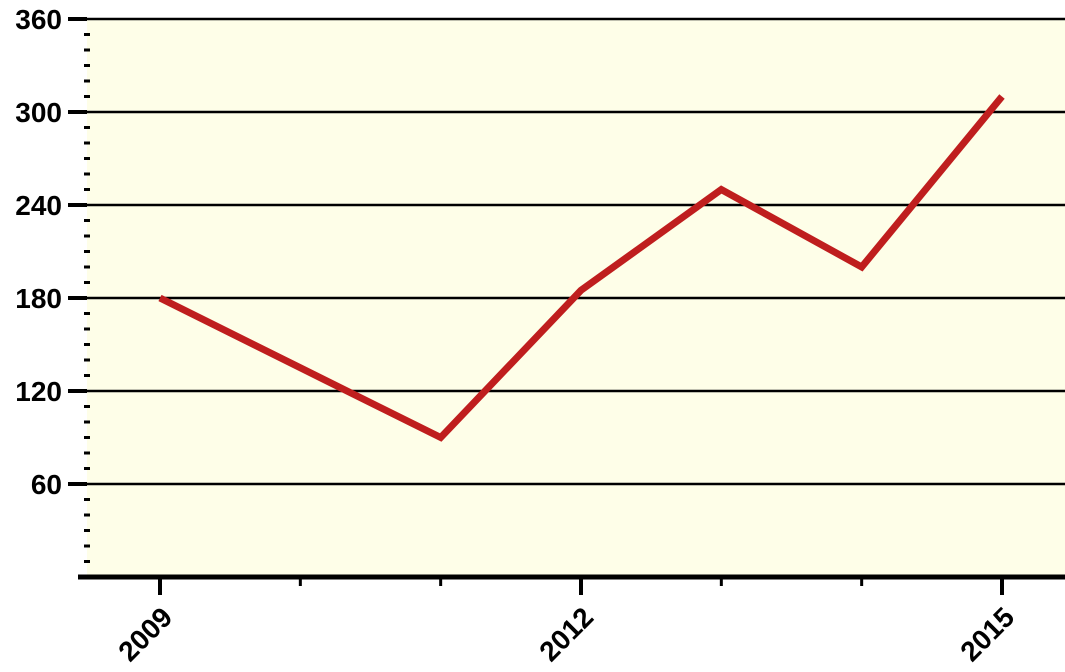 Image resolution: width=1065 pixels, height=672 pixels. Describe the element at coordinates (145, 634) in the screenshot. I see `x-tick-label-2009: 2009` at that location.